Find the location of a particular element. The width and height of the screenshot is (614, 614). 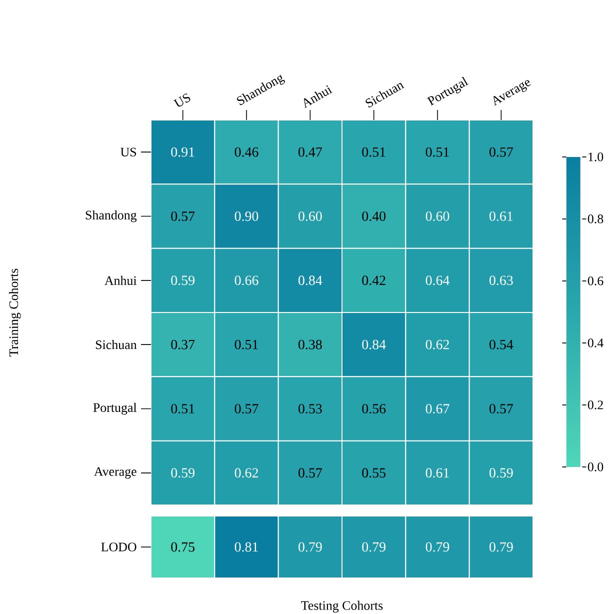

y-axis-title: Training Cohorts is located at coordinates (14, 312).